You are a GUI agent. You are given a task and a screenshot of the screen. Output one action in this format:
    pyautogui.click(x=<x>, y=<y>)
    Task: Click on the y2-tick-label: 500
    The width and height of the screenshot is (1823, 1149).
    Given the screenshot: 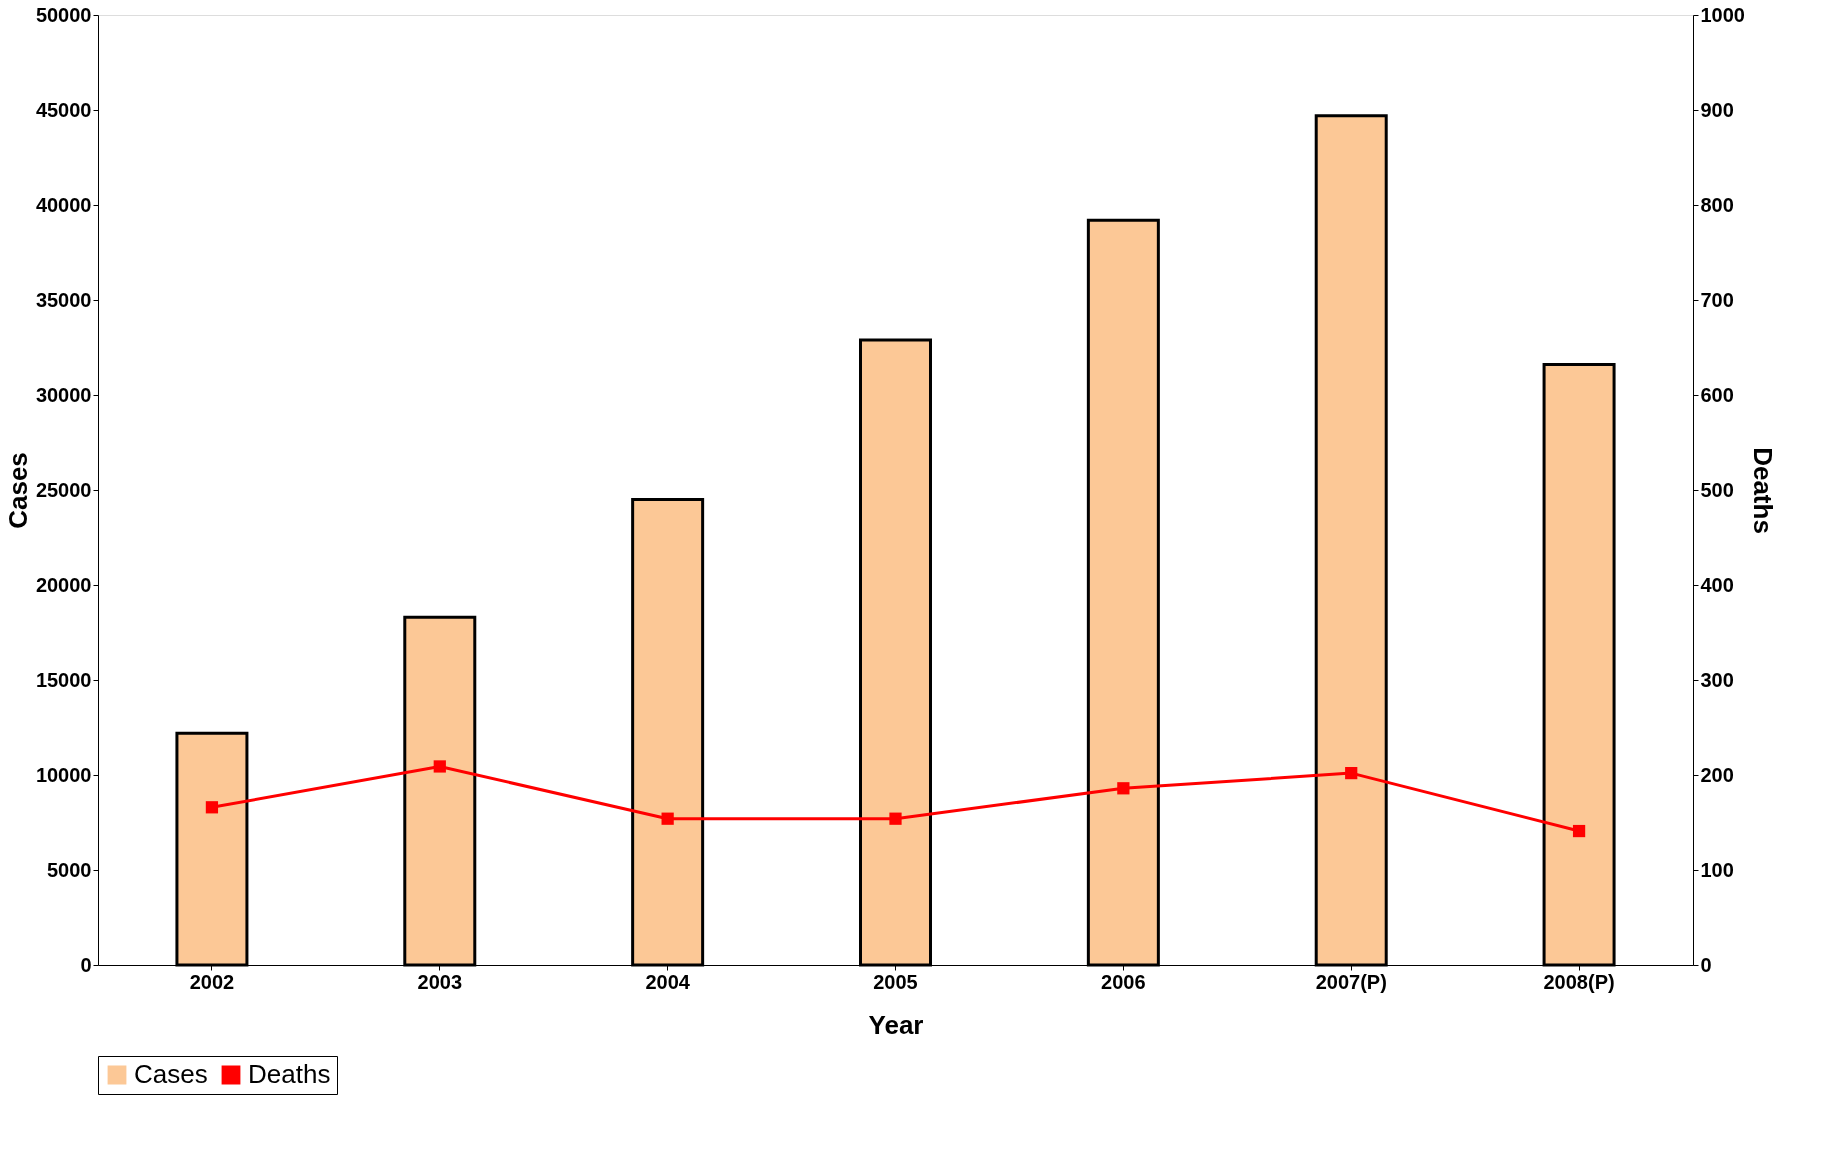 What is the action you would take?
    pyautogui.click(x=1717, y=489)
    